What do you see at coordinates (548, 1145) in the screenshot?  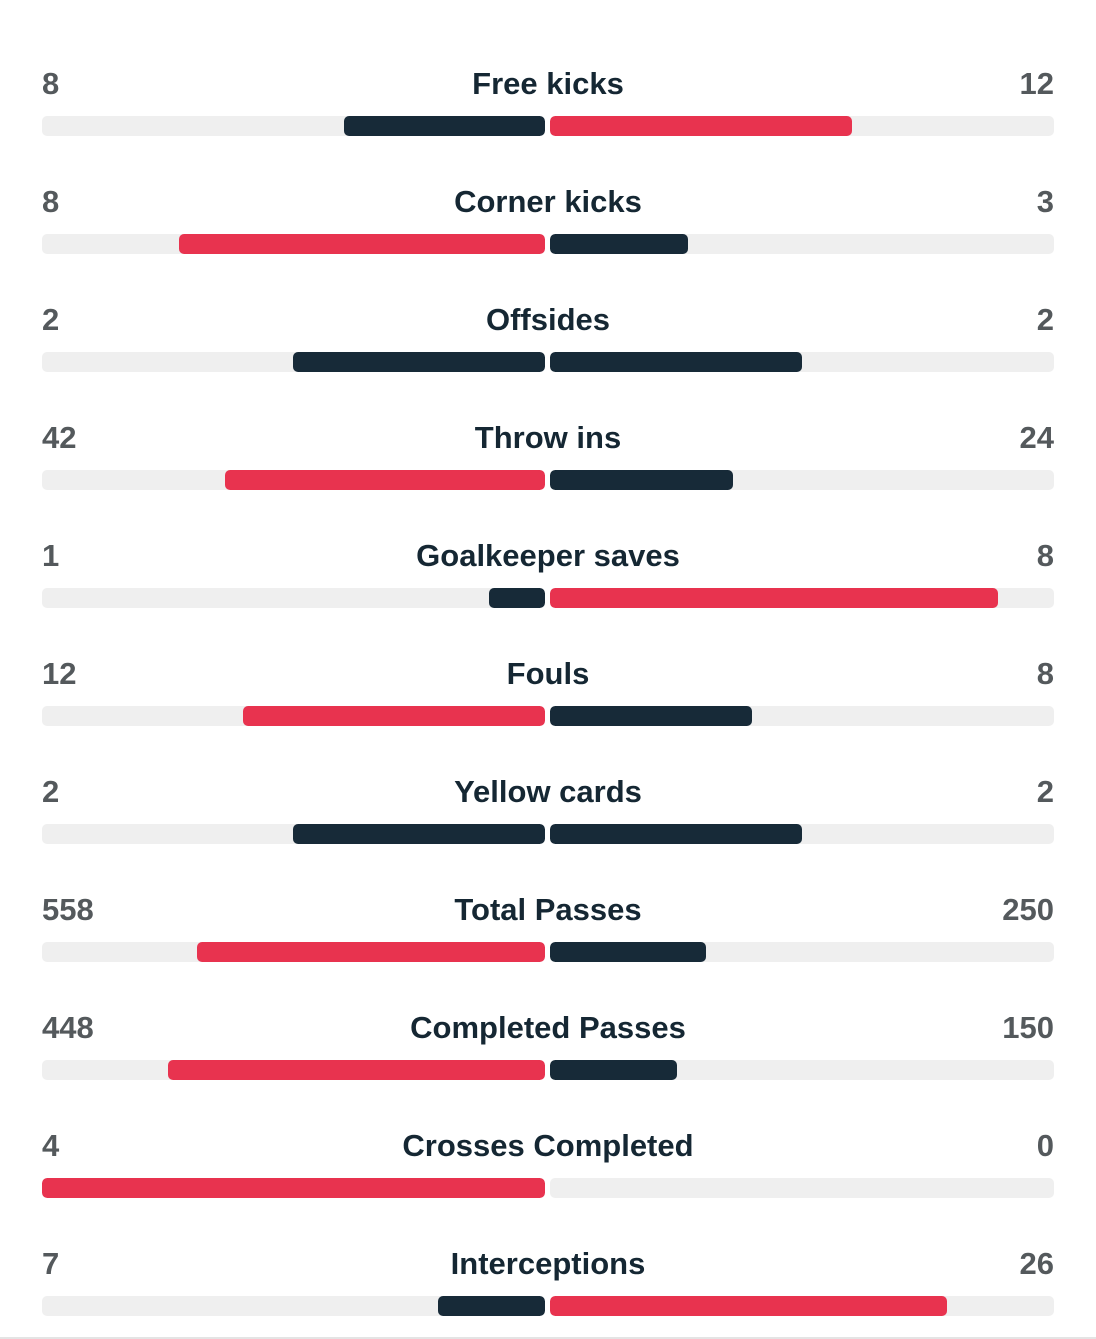 I see `stat-label: Crosses Completed` at bounding box center [548, 1145].